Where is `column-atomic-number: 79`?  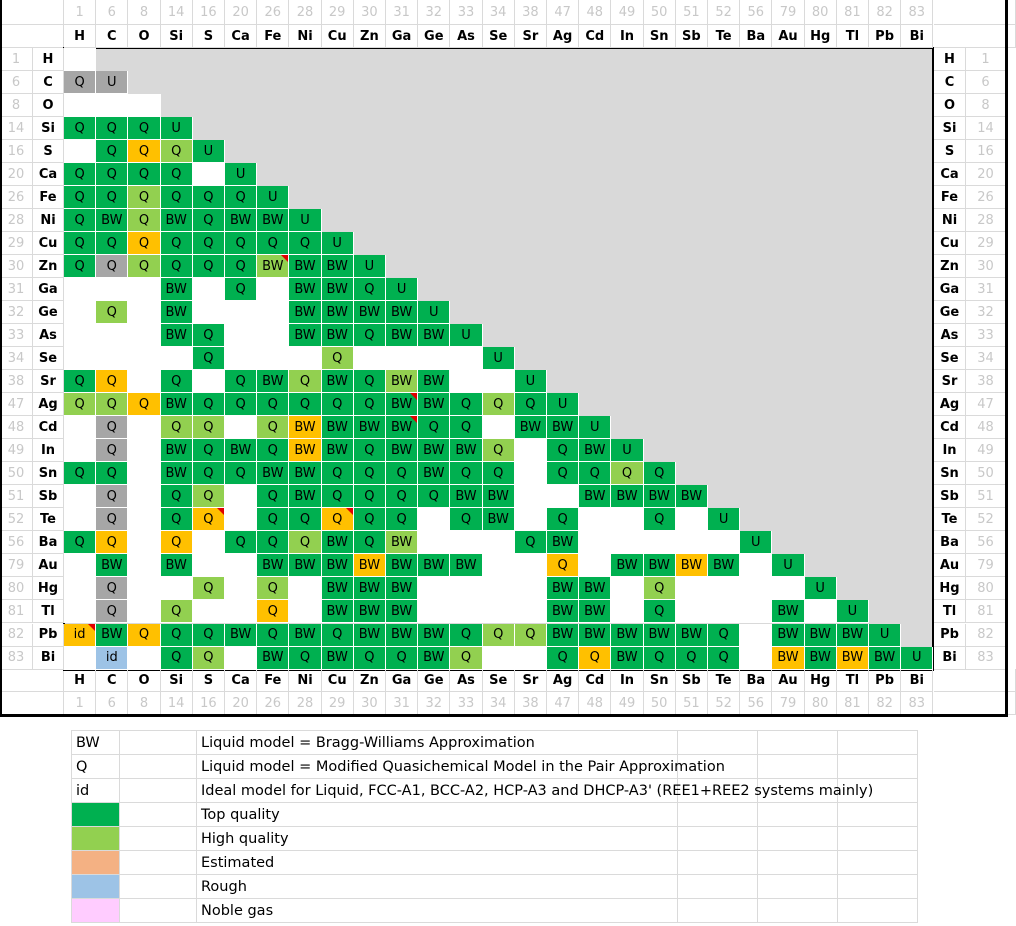 column-atomic-number: 79 is located at coordinates (788, 12).